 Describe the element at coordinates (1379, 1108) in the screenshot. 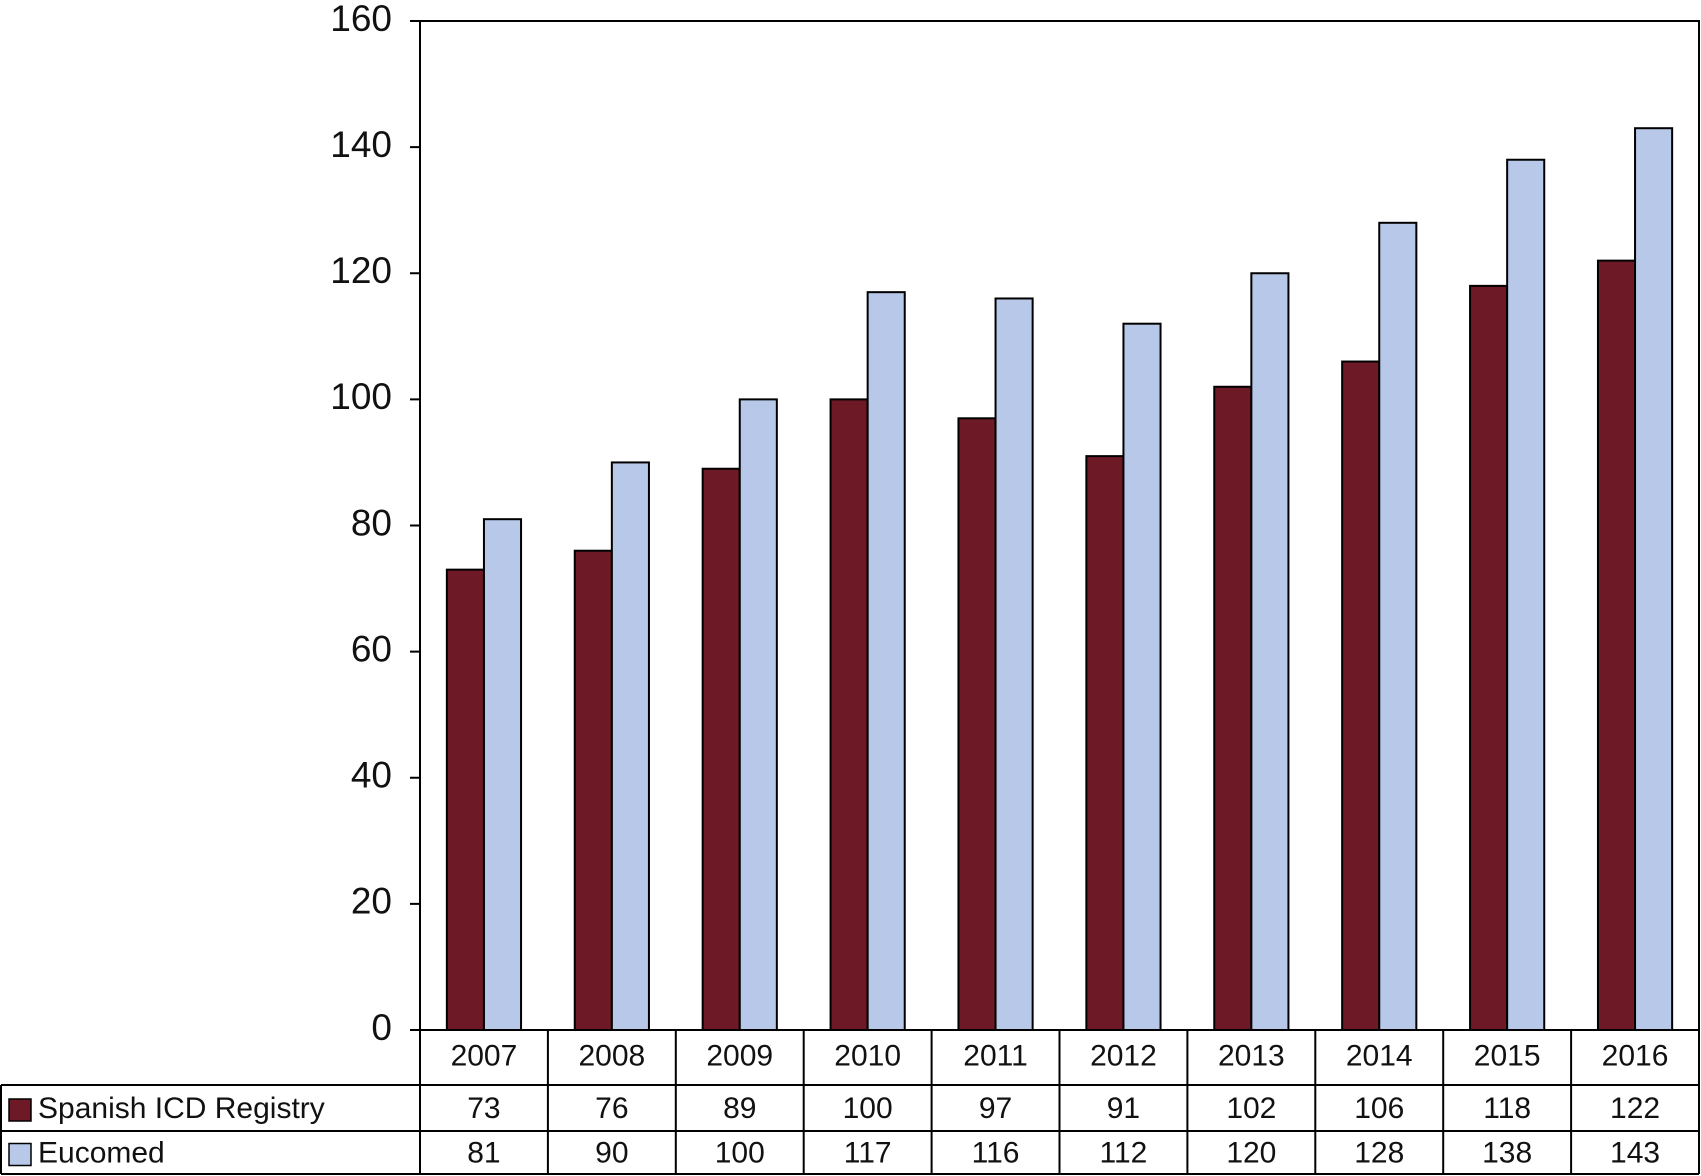

I see `table-value: 106` at that location.